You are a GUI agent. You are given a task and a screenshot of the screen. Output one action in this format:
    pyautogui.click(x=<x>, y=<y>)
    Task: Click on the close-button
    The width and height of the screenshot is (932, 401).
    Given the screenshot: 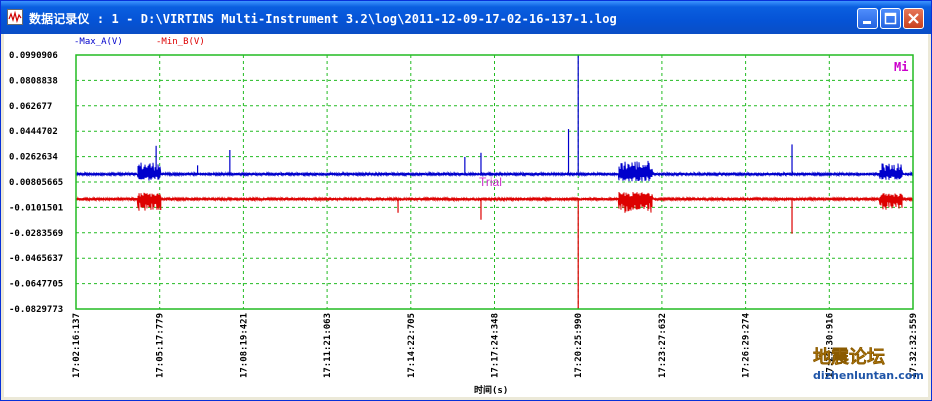 What is the action you would take?
    pyautogui.click(x=913, y=18)
    